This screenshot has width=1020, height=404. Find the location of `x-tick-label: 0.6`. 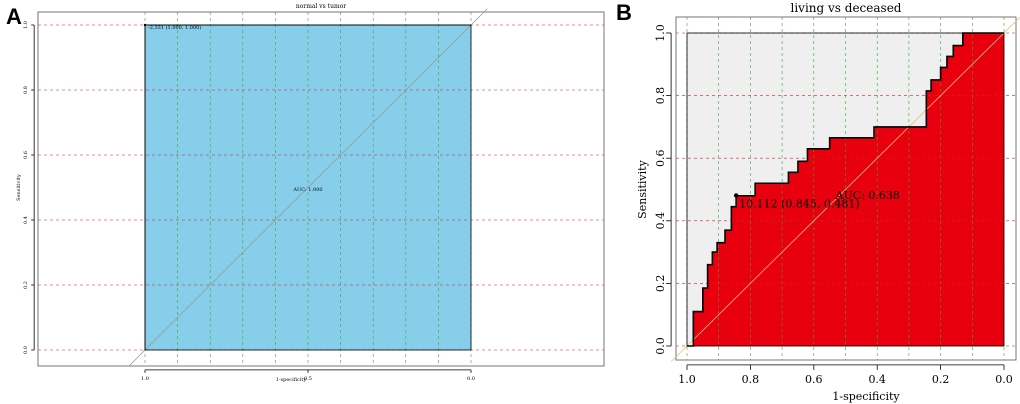

x-tick-label: 0.6 is located at coordinates (814, 379).